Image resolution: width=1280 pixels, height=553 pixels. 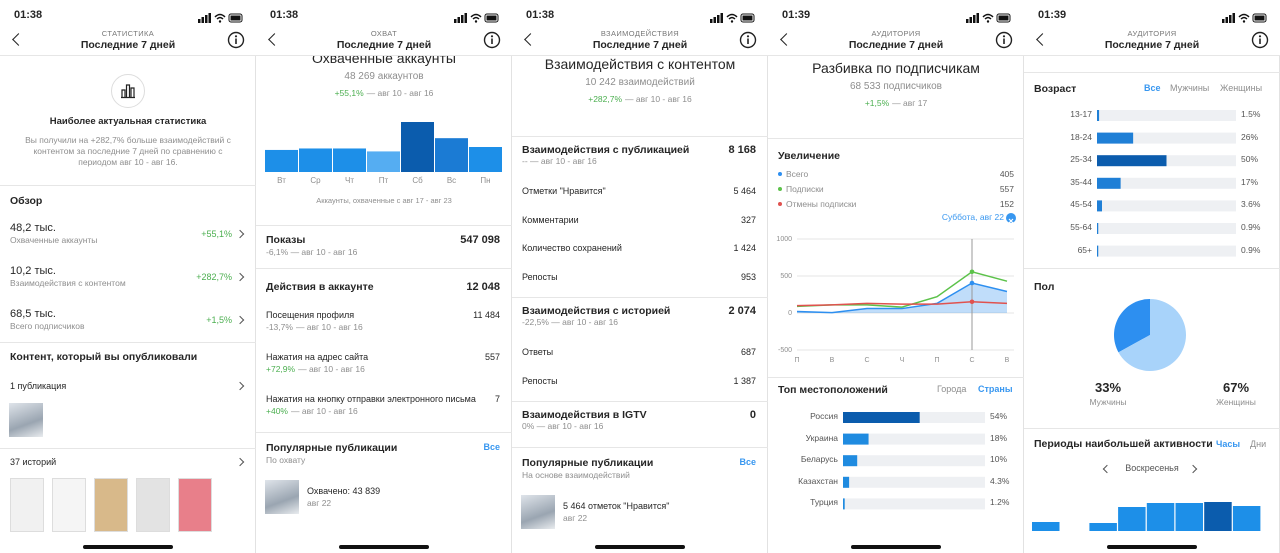 I want to click on tab-active: Страны, so click(x=995, y=389).